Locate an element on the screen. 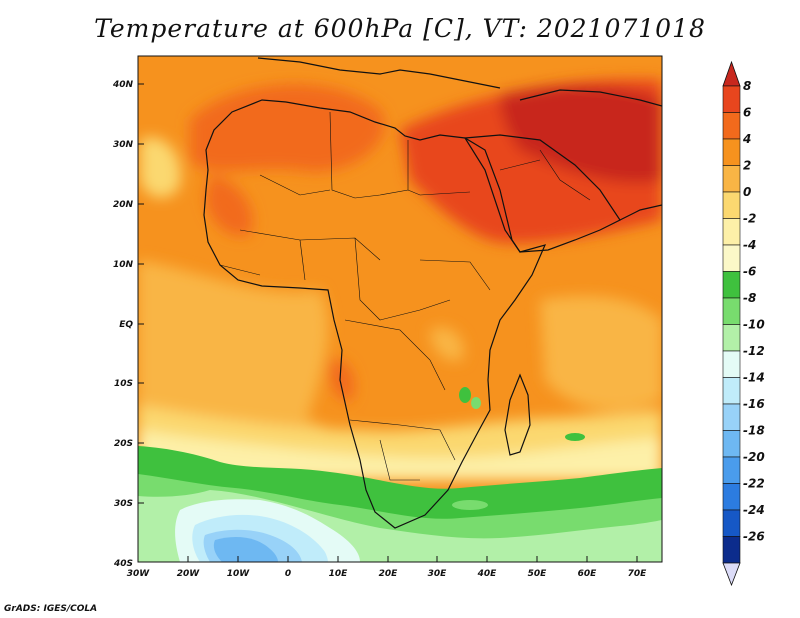 This screenshot has height=618, width=800. colorbar-label: 2 is located at coordinates (747, 166).